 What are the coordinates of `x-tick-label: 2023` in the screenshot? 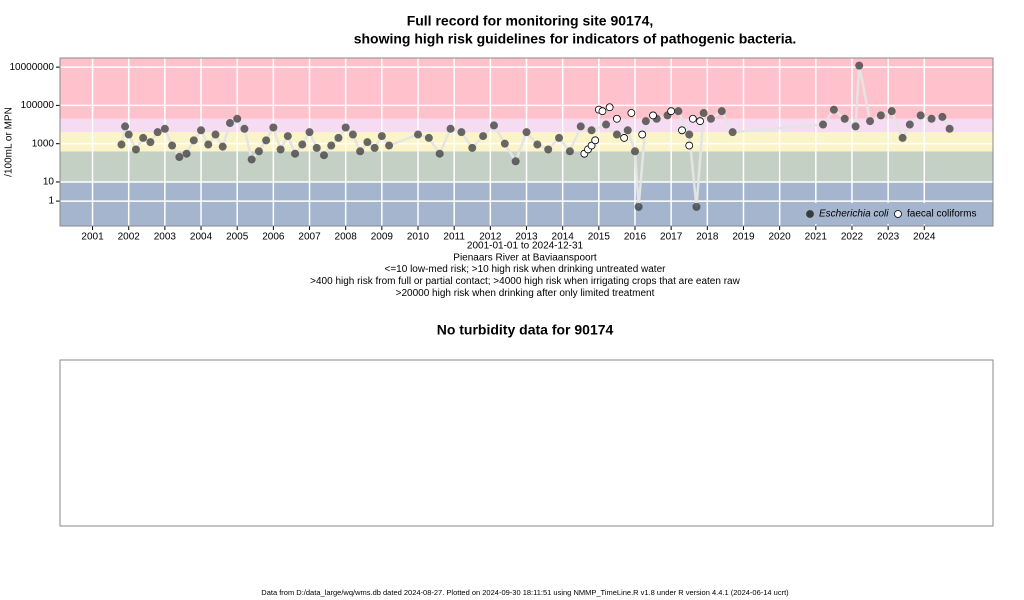 It's located at (888, 237).